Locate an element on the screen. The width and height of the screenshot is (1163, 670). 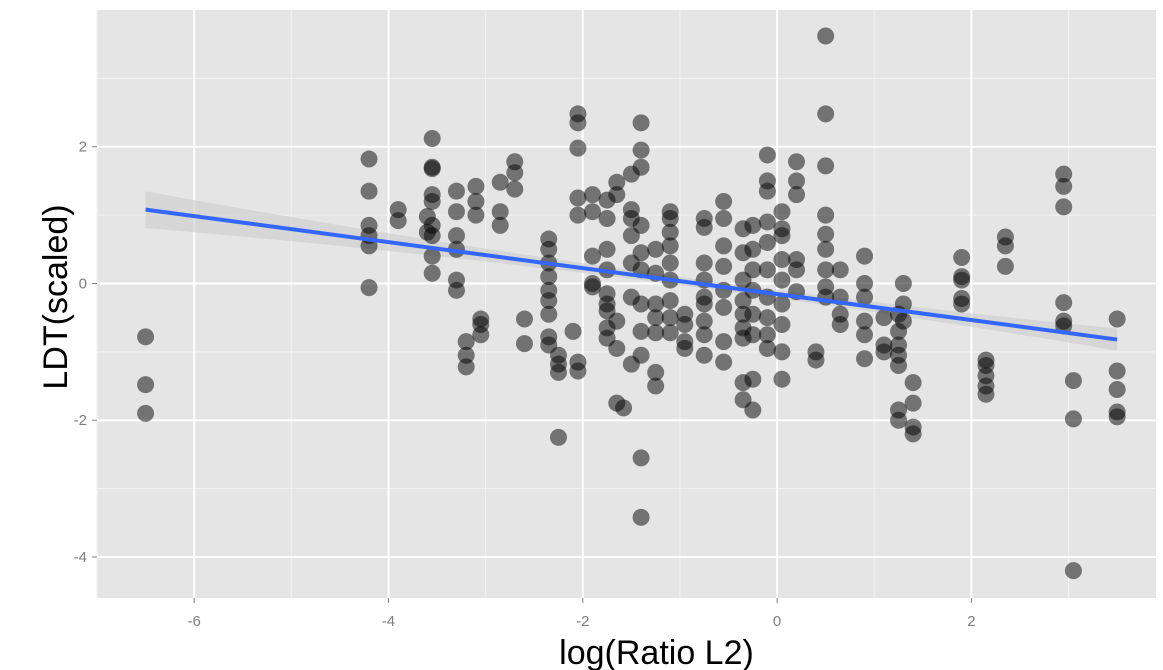
x-axis-label: log(Ratio L2) is located at coordinates (656, 652).